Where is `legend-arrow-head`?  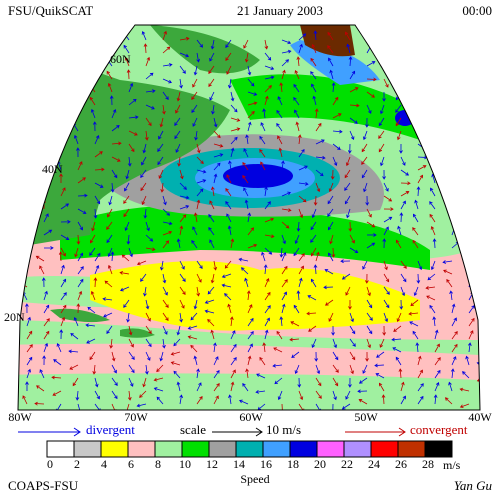
legend-arrow-head is located at coordinates (402, 432).